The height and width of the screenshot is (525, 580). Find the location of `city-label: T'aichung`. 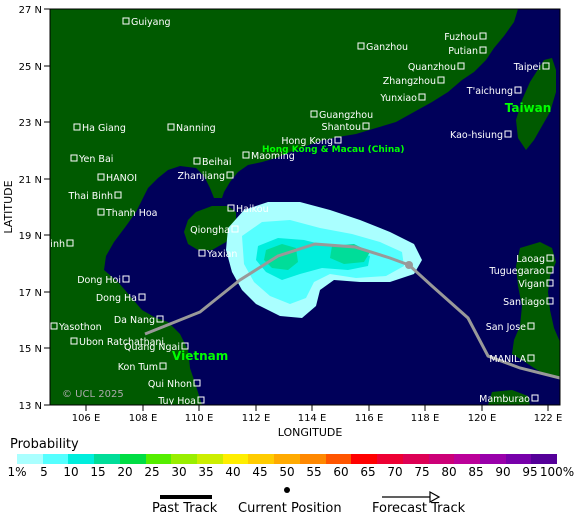

city-label: T'aichung is located at coordinates (489, 91).